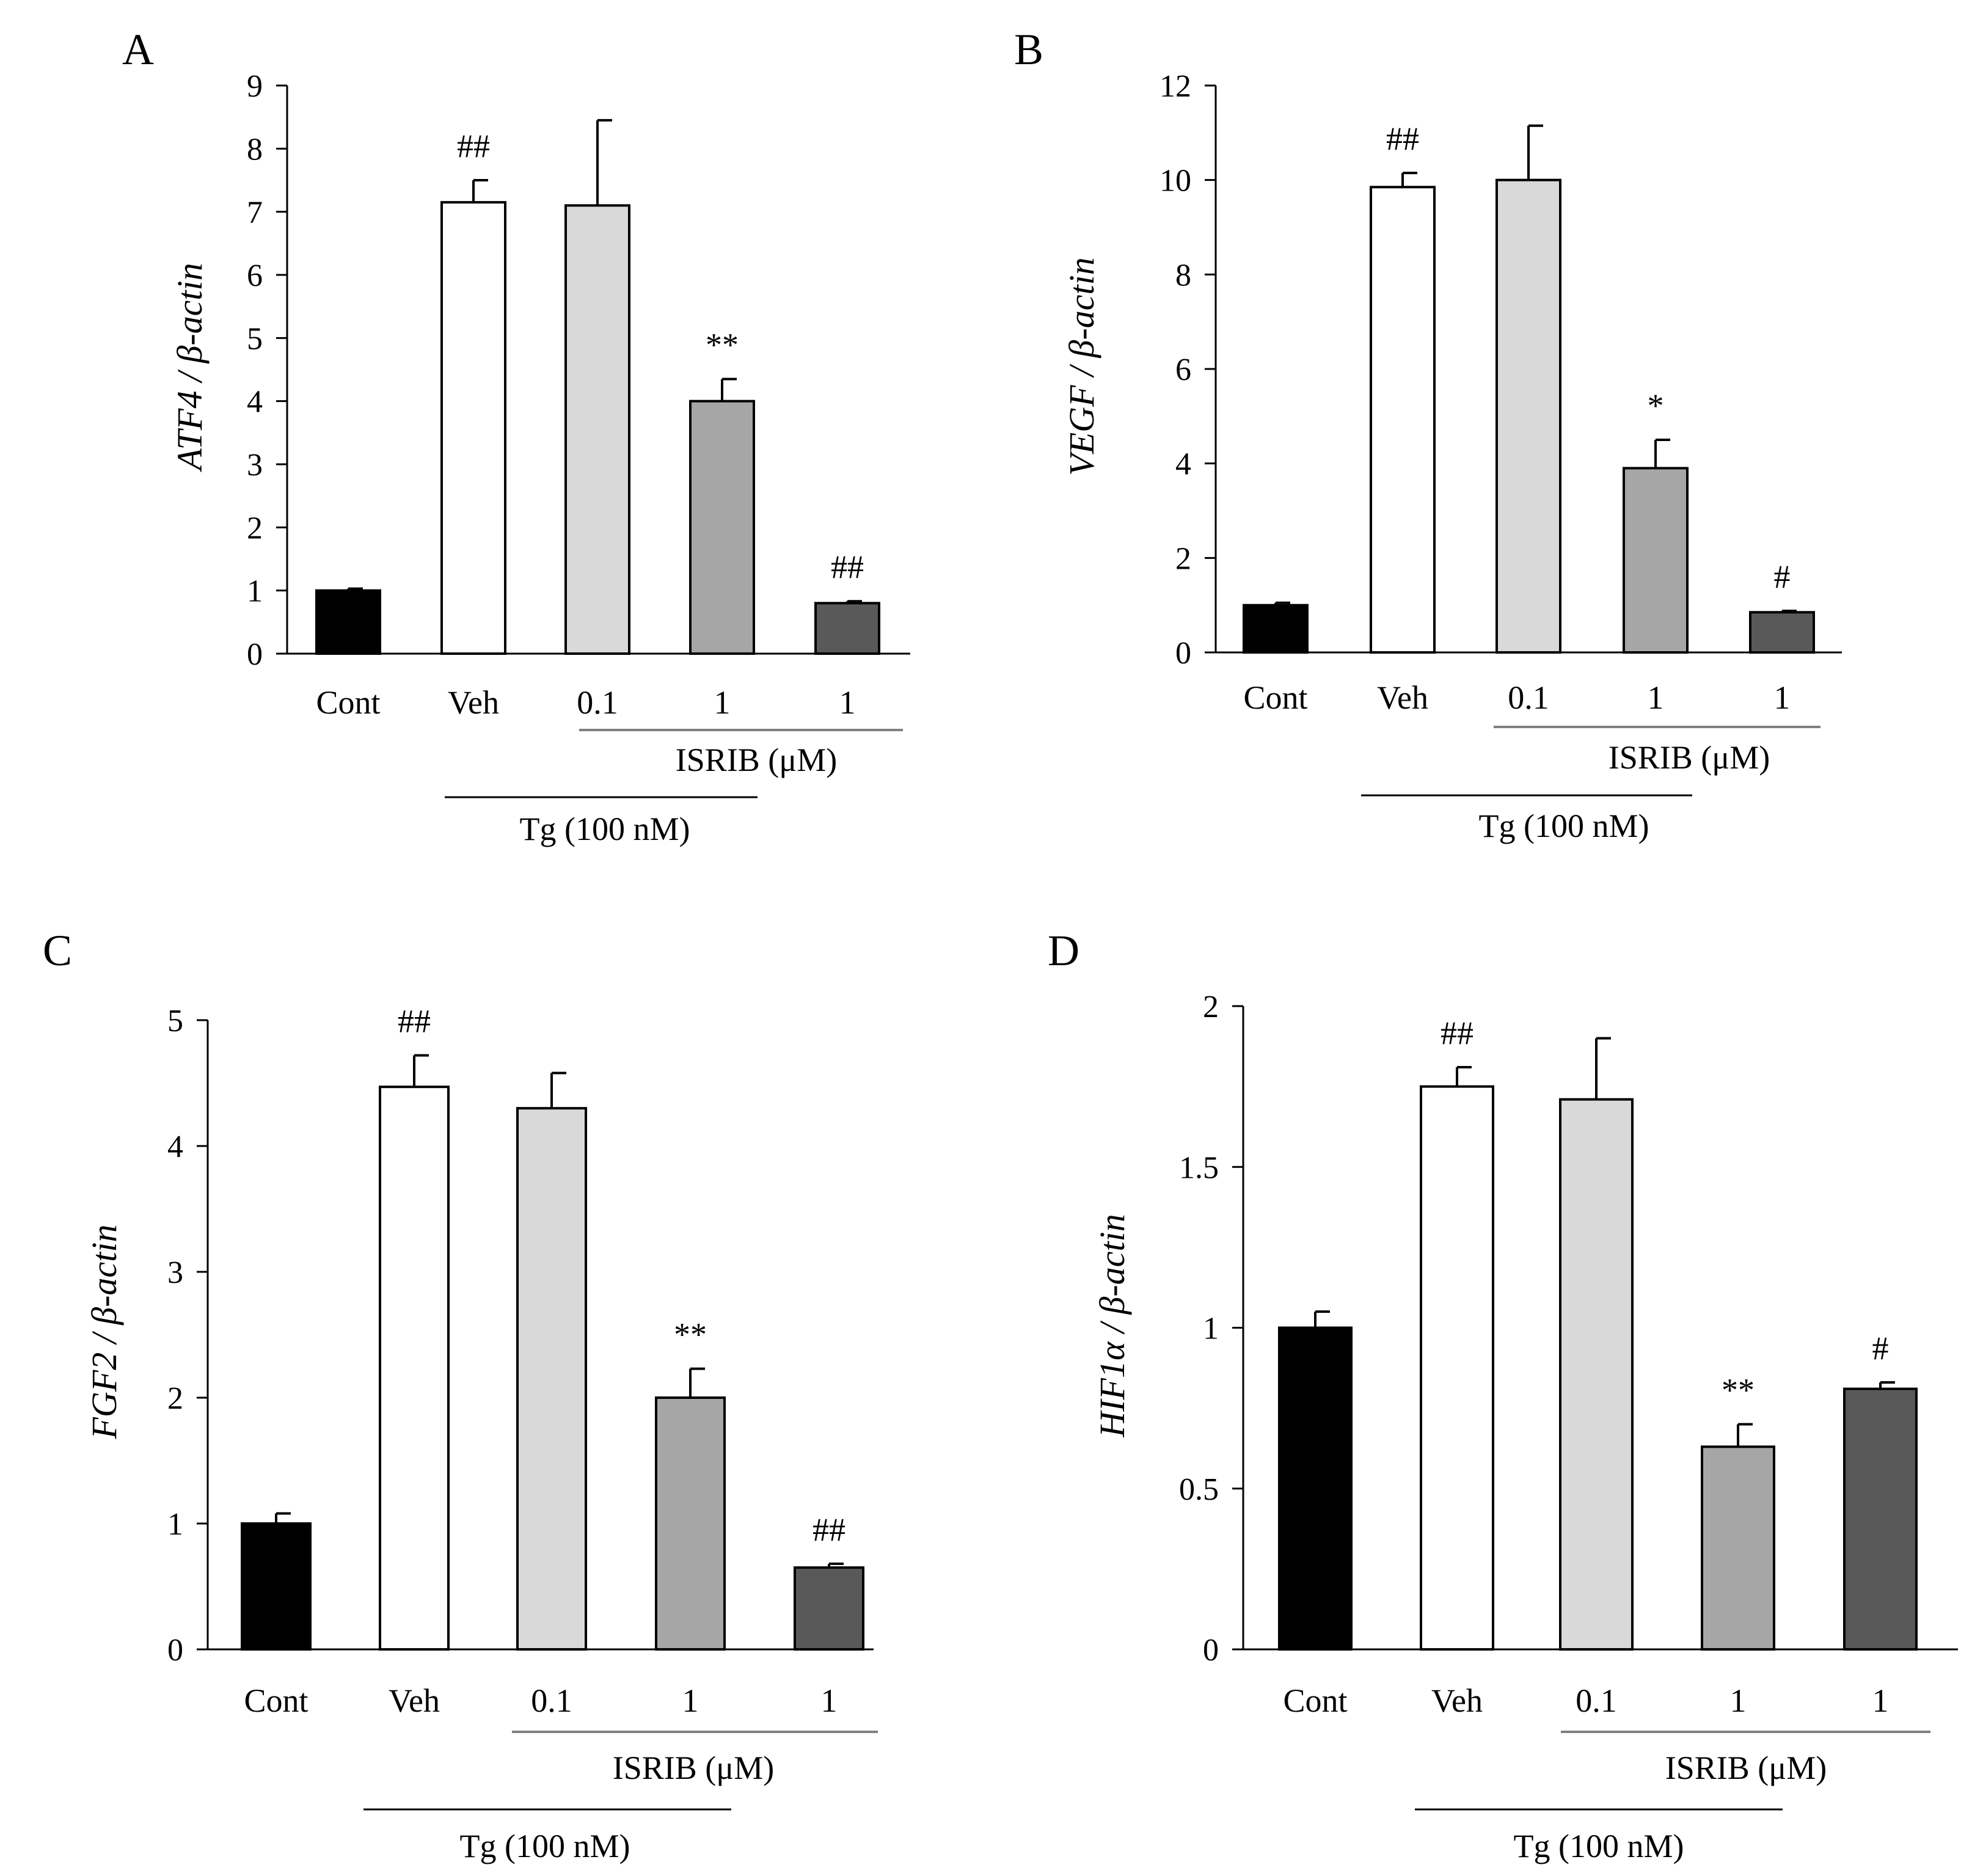 The image size is (1972, 1876). I want to click on panel-letter: D, so click(1063, 950).